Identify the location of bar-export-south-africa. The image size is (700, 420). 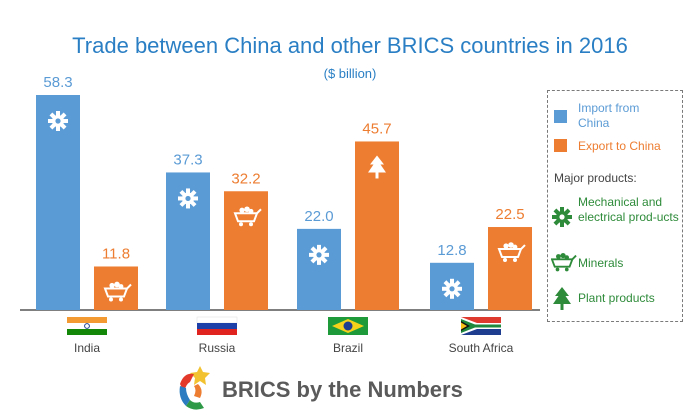
(510, 268).